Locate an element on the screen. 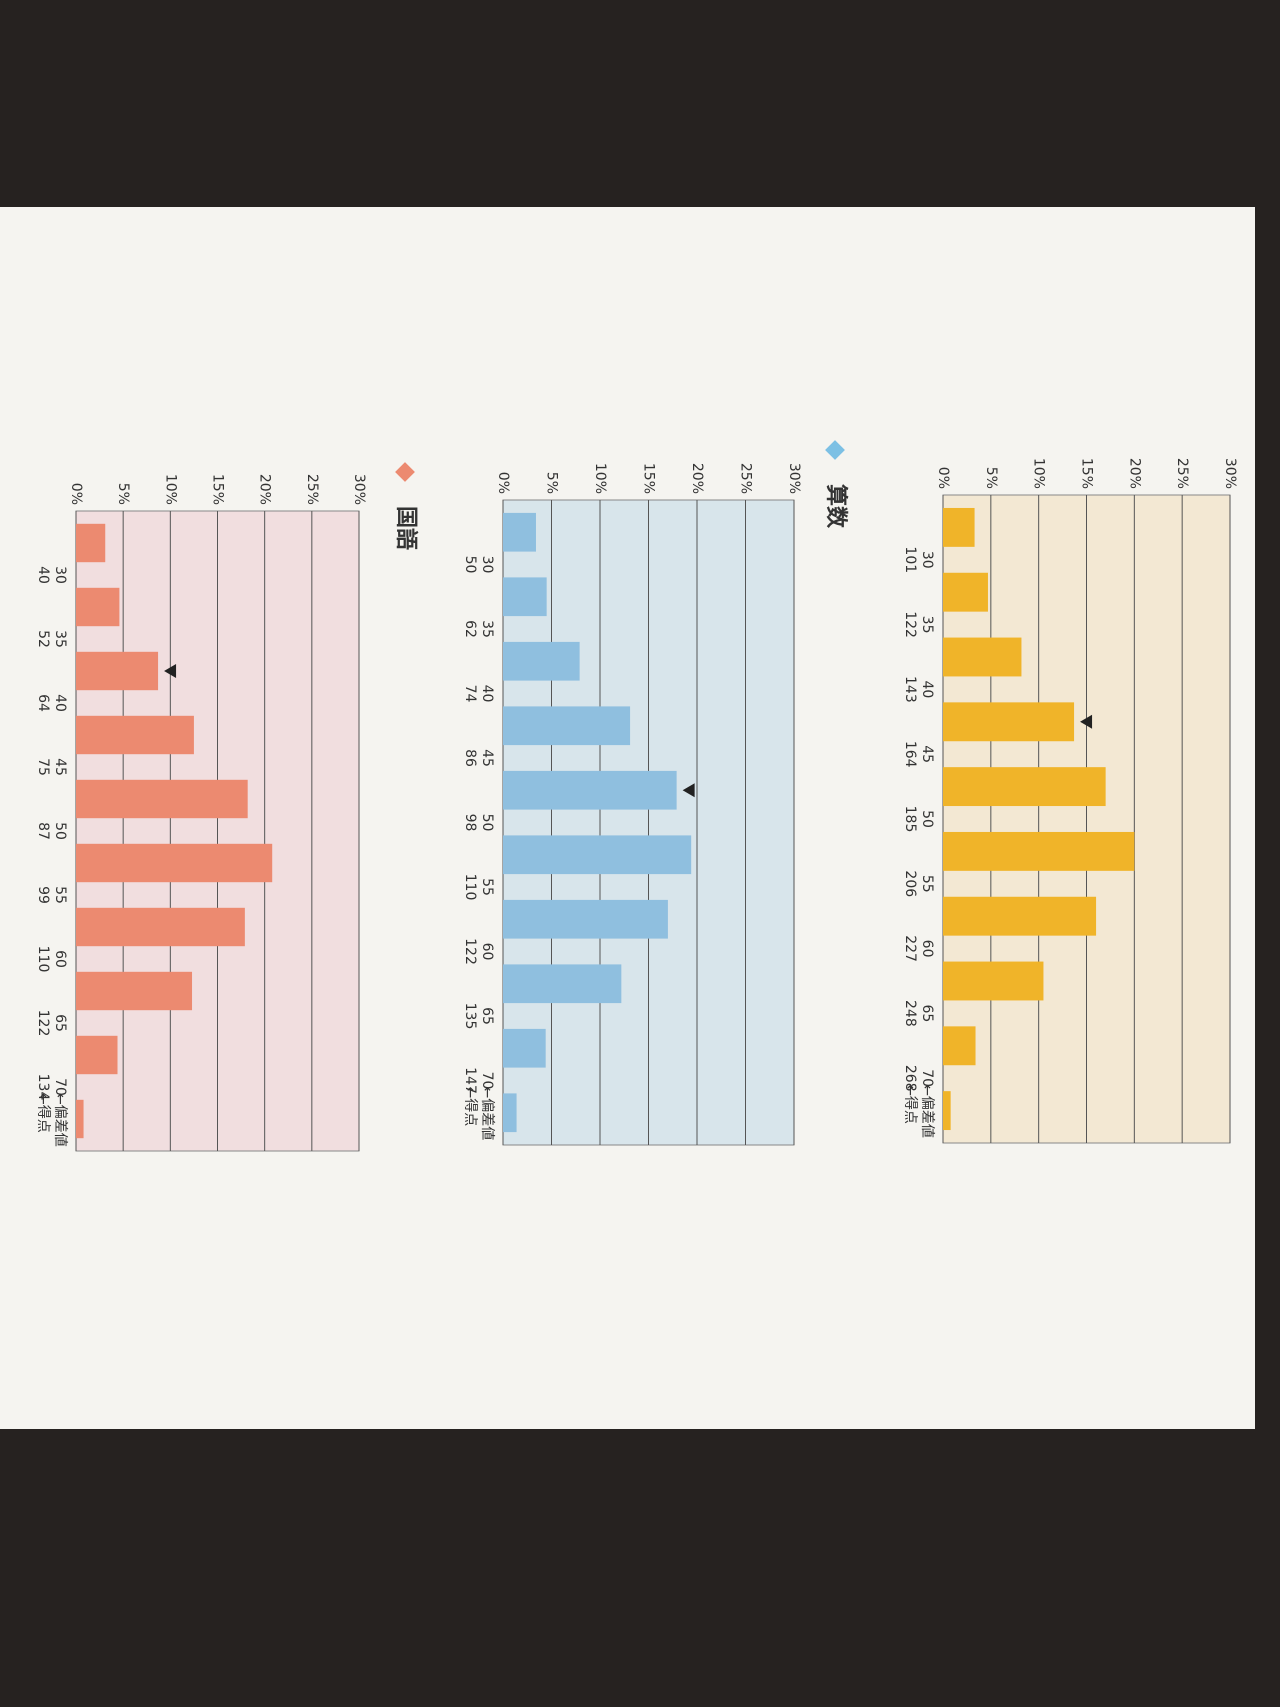 This screenshot has height=1707, width=1280. chart-title: 算数 is located at coordinates (836, 506).